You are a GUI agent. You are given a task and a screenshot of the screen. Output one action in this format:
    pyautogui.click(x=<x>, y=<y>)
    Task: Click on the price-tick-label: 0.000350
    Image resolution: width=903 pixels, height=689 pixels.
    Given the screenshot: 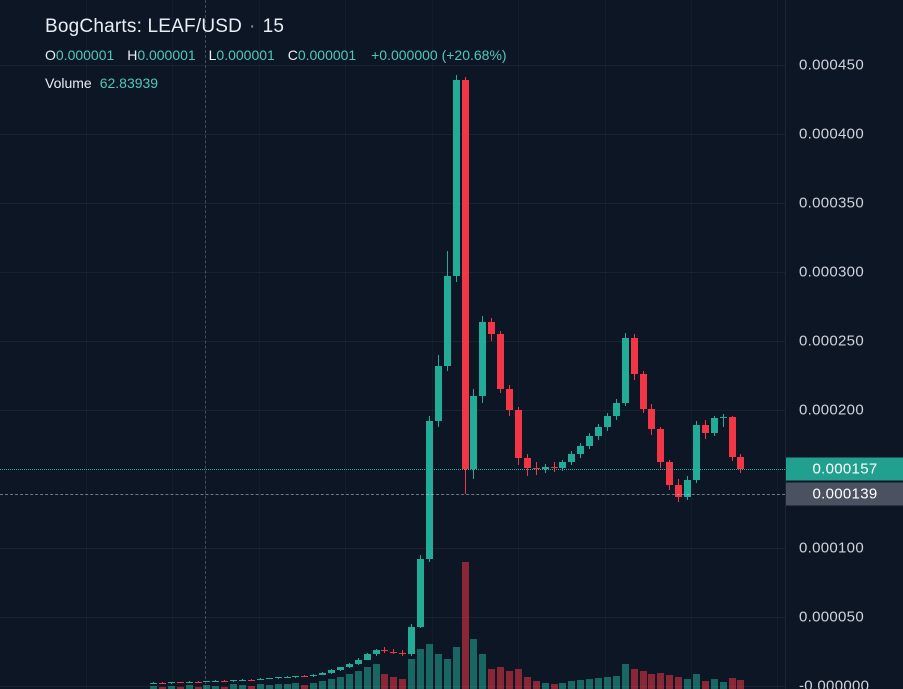 What is the action you would take?
    pyautogui.click(x=831, y=203)
    